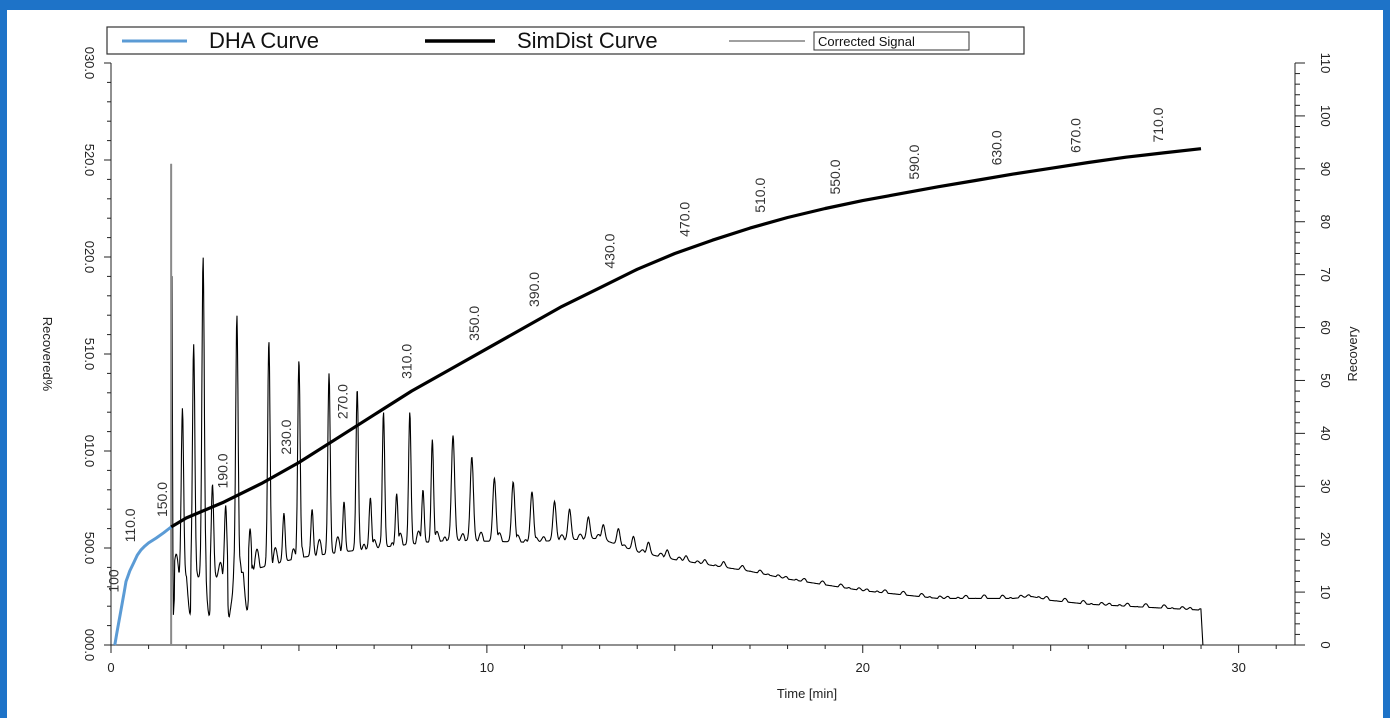  I want to click on boiling-point-label: 390.0, so click(534, 289).